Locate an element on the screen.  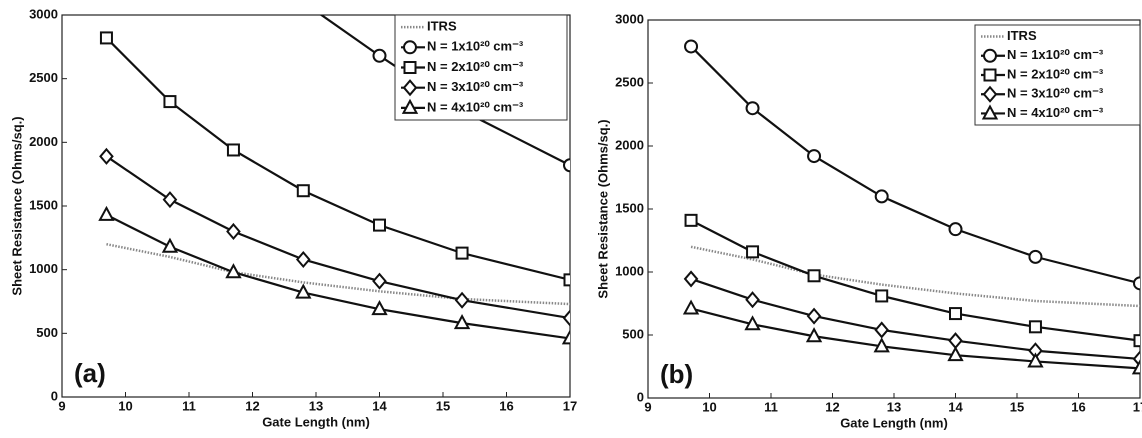
y-tick-label: 3000 is located at coordinates (629, 18).